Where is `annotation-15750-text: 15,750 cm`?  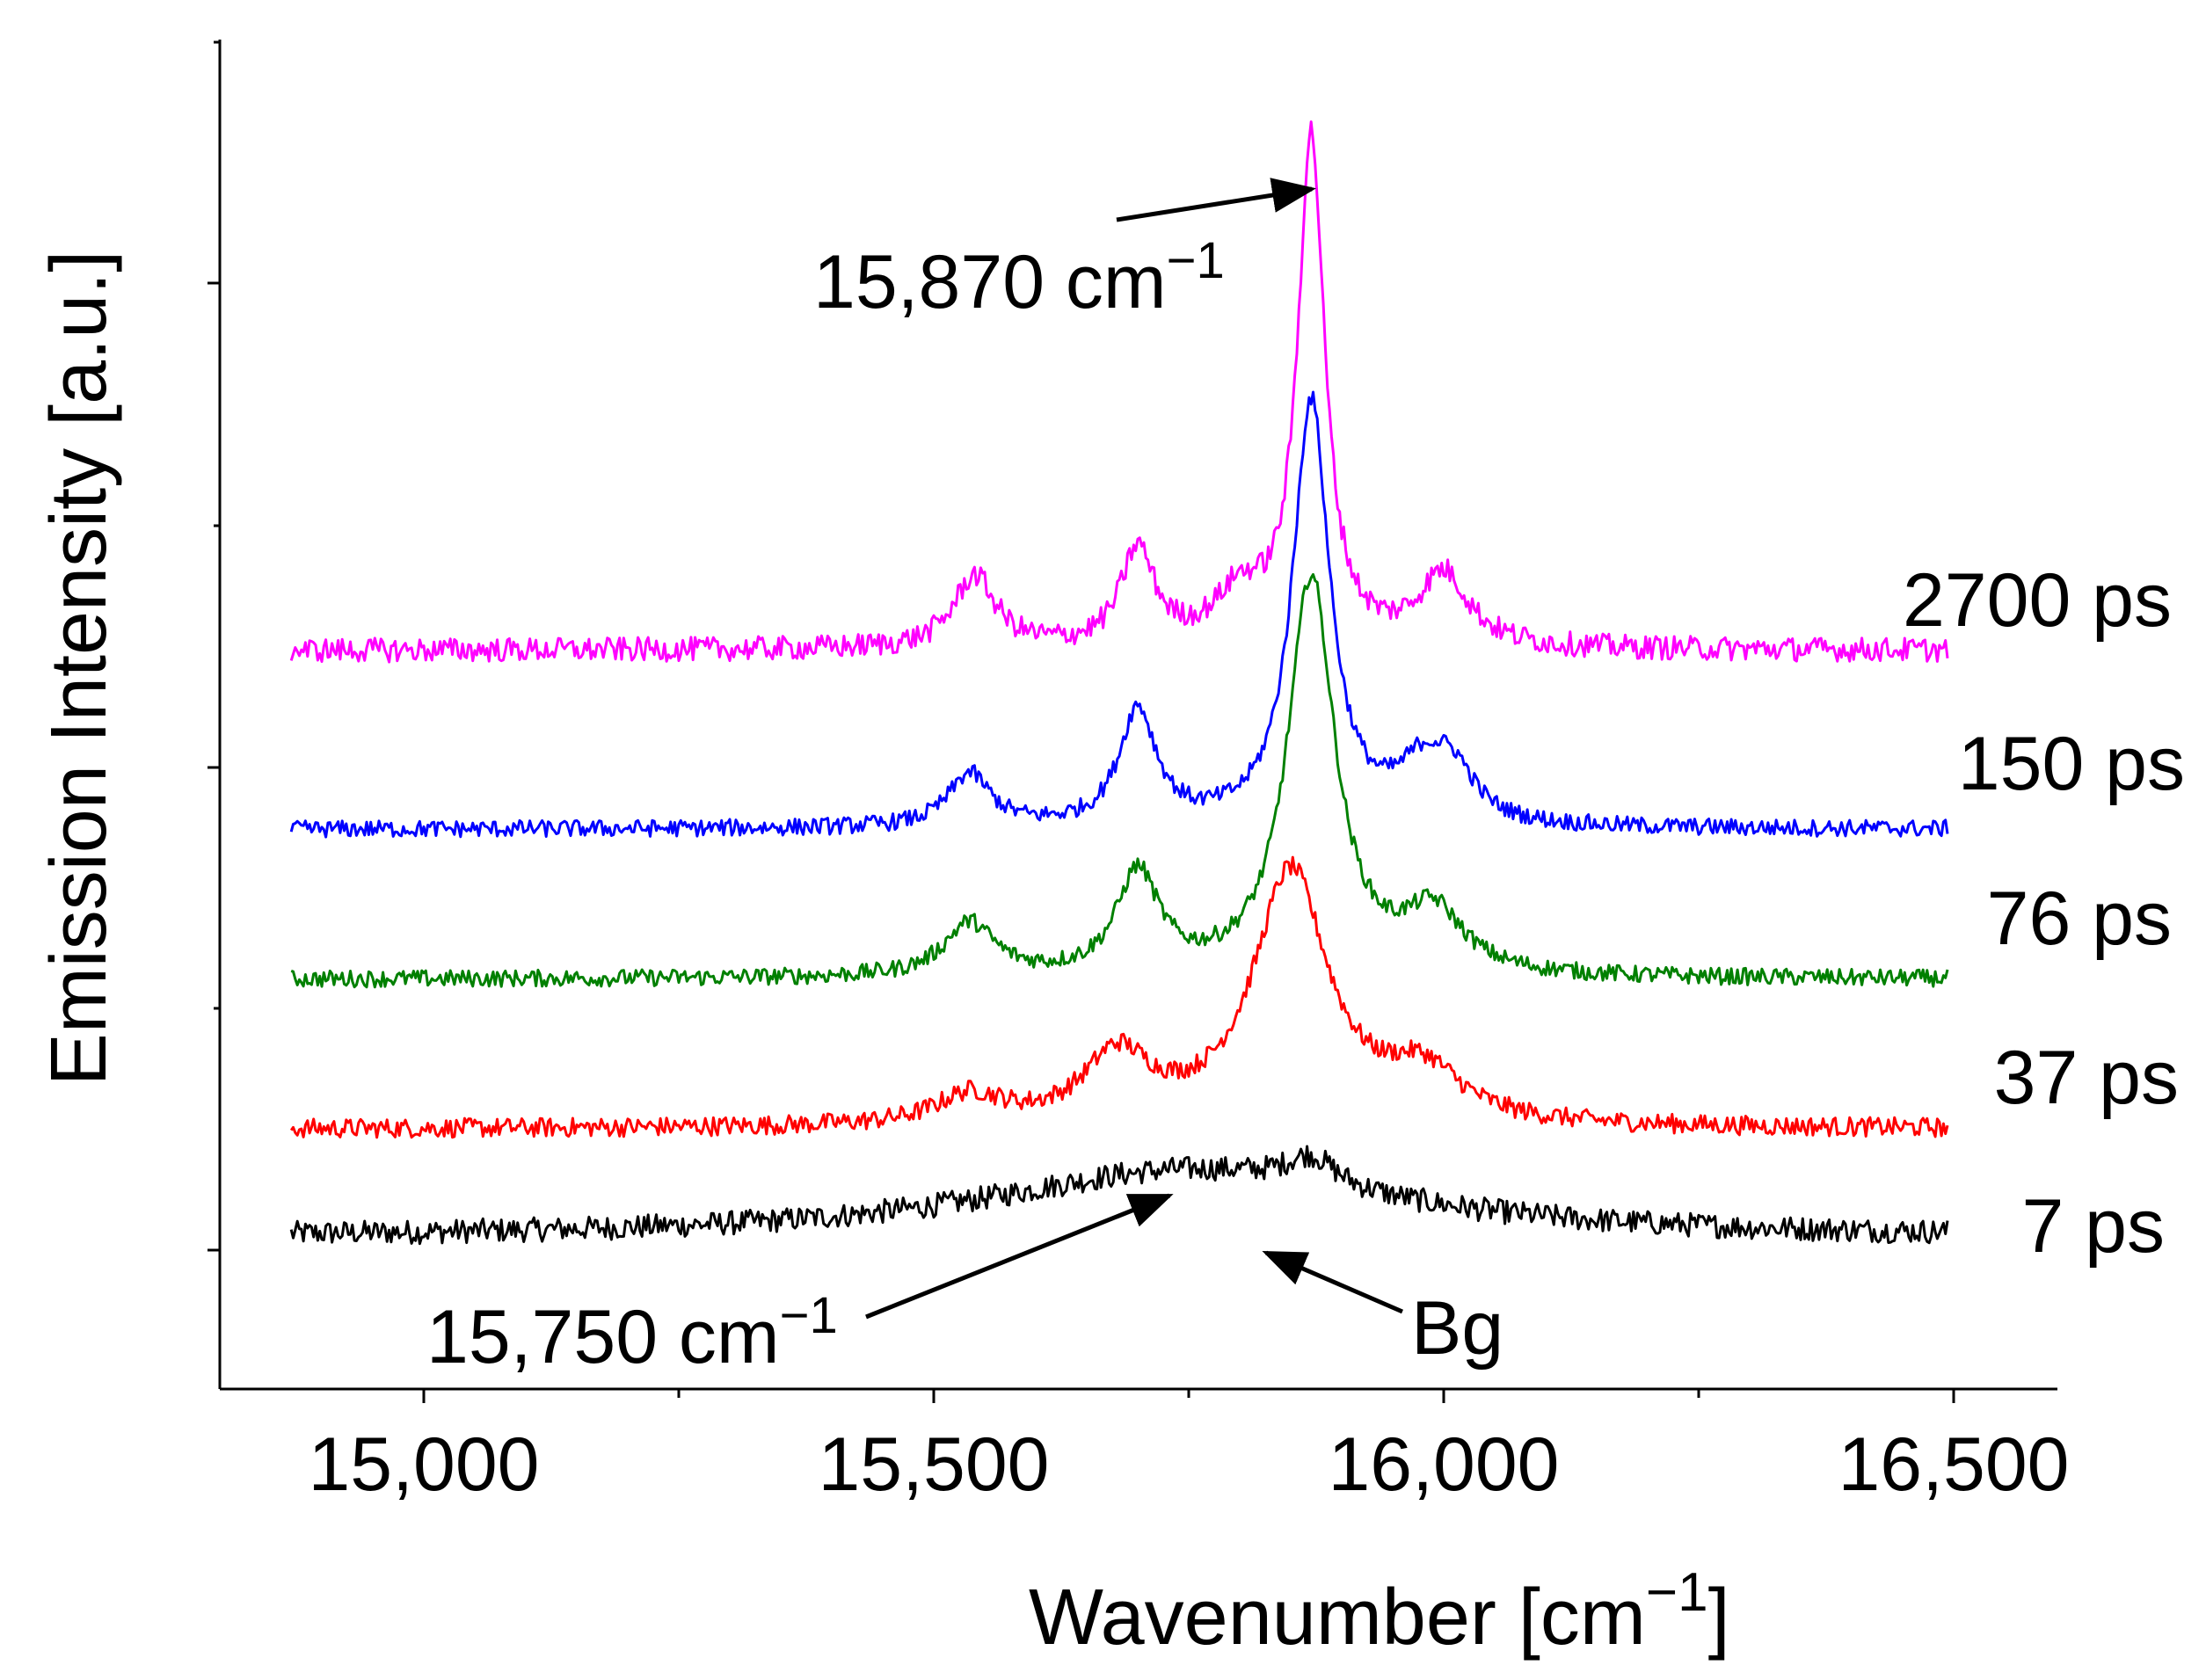 annotation-15750-text: 15,750 cm is located at coordinates (603, 1337).